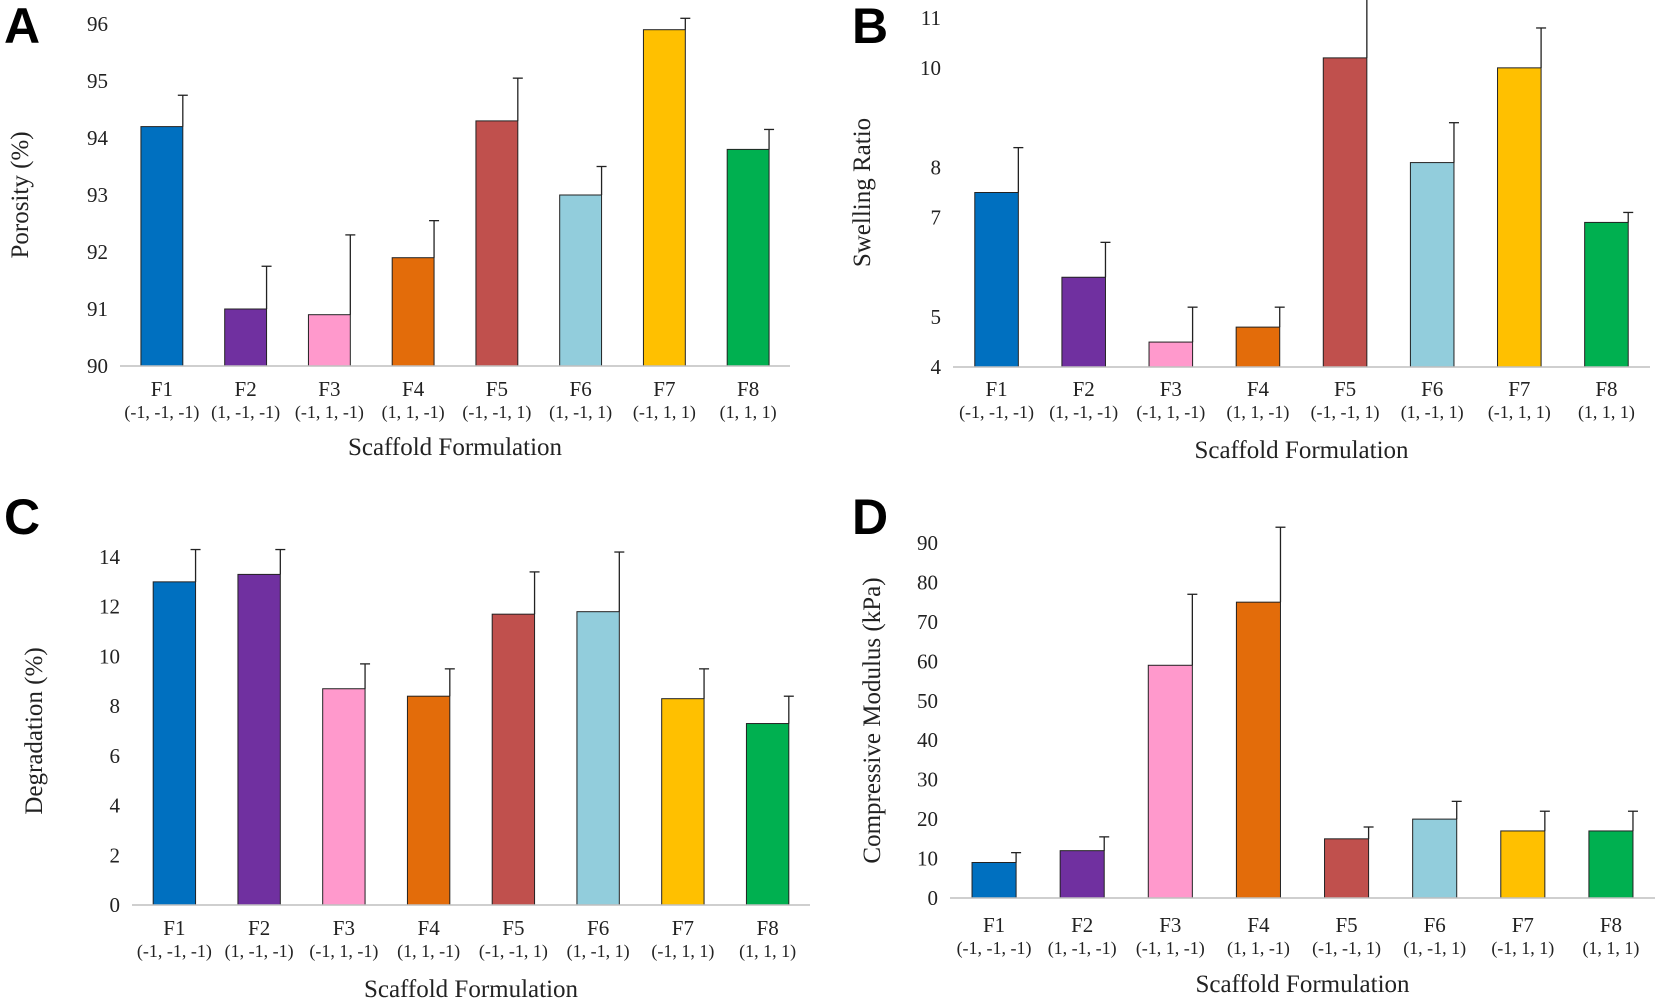  What do you see at coordinates (97, 252) in the screenshot?
I see `y-tick-label: 92` at bounding box center [97, 252].